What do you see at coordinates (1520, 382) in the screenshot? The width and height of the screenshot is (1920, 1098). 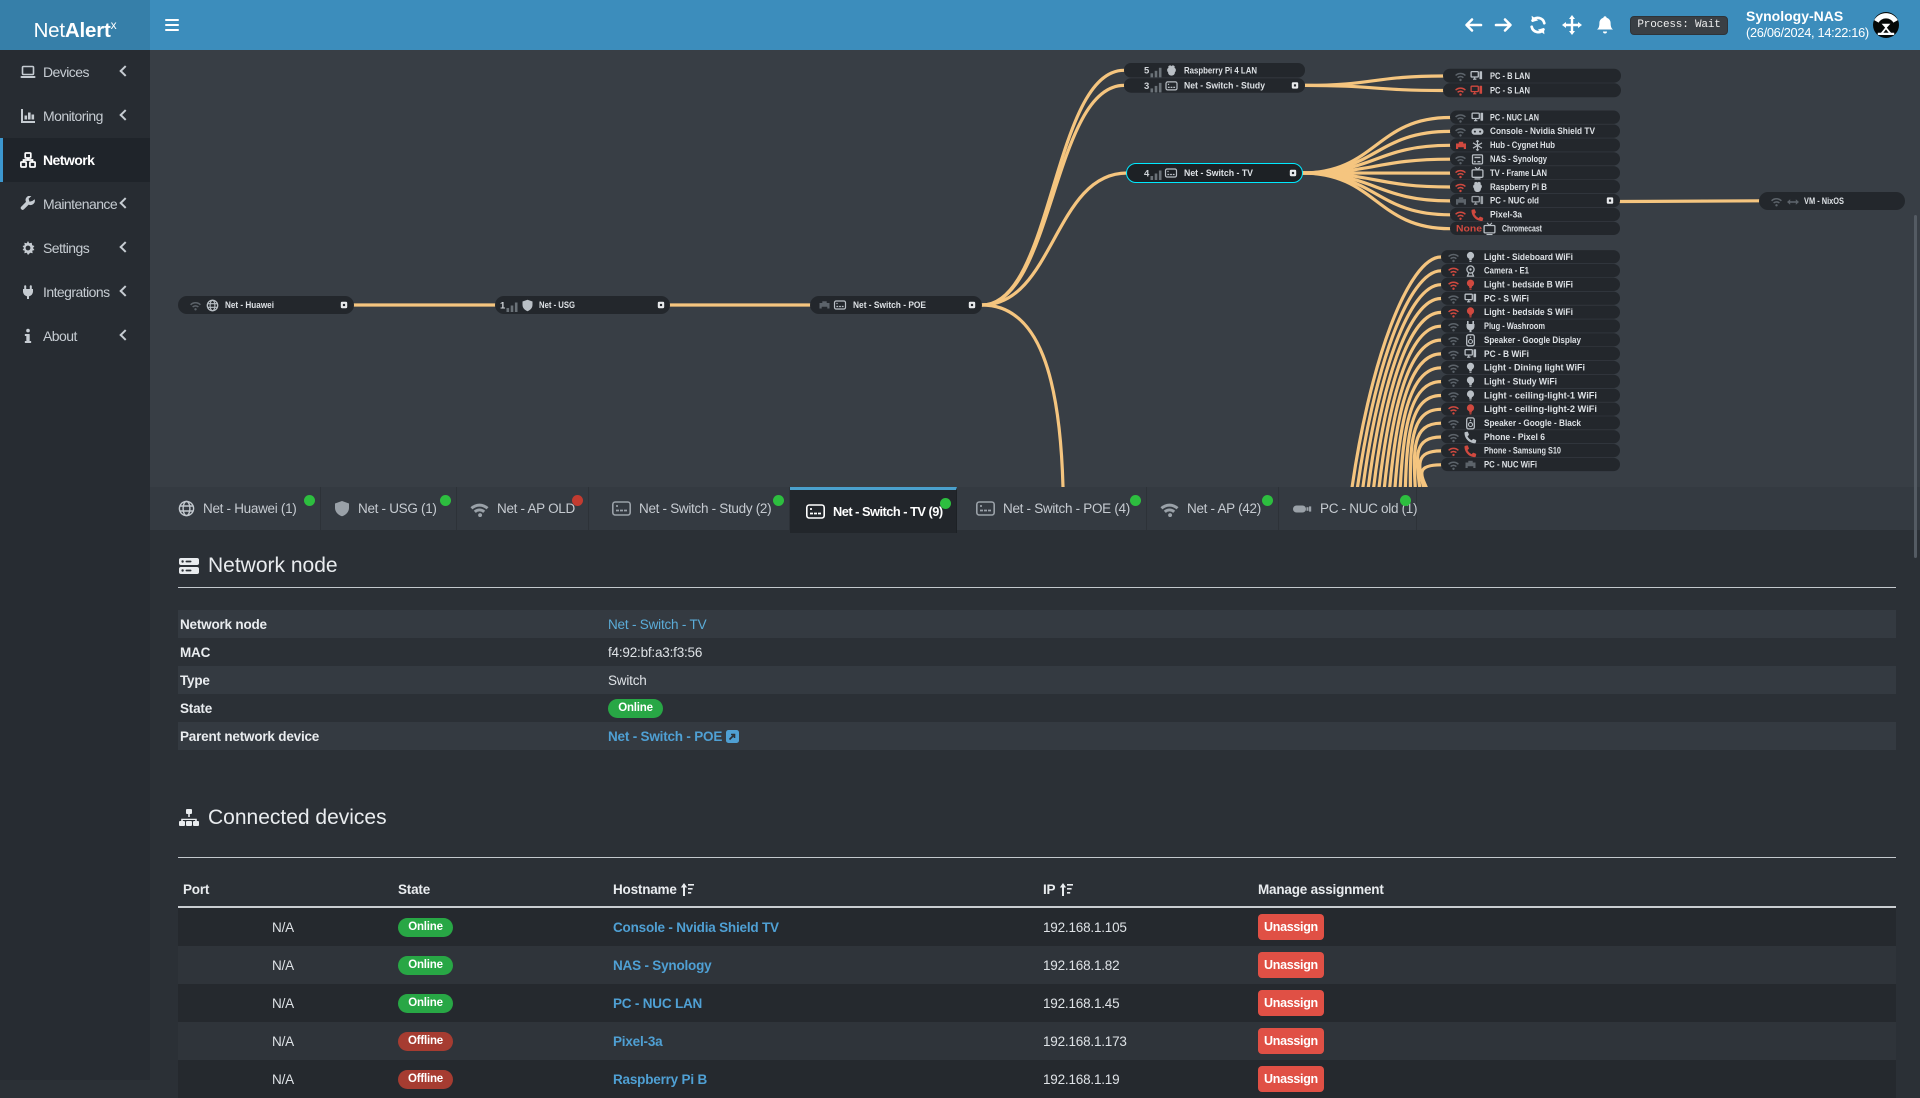 I see `svg-text: Light - Study WiFi` at bounding box center [1520, 382].